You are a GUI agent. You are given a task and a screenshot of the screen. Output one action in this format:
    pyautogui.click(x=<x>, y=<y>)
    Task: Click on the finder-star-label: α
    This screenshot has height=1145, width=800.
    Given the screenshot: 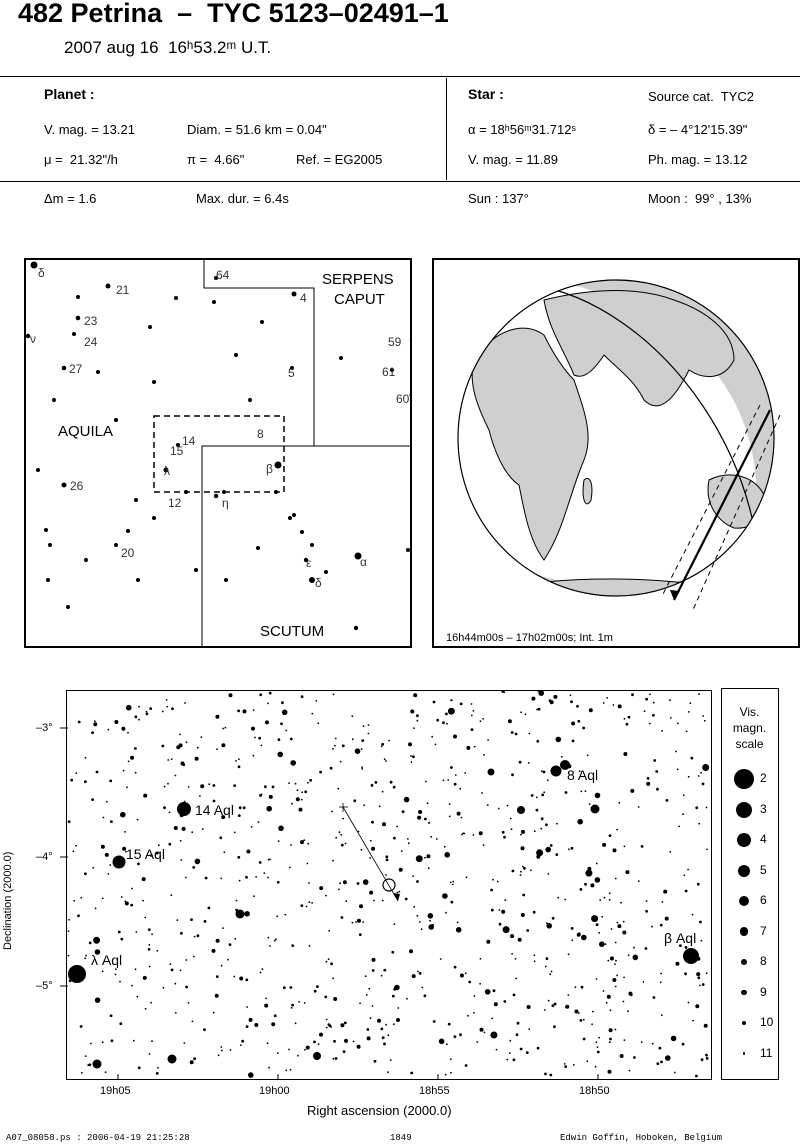 What is the action you would take?
    pyautogui.click(x=363, y=562)
    